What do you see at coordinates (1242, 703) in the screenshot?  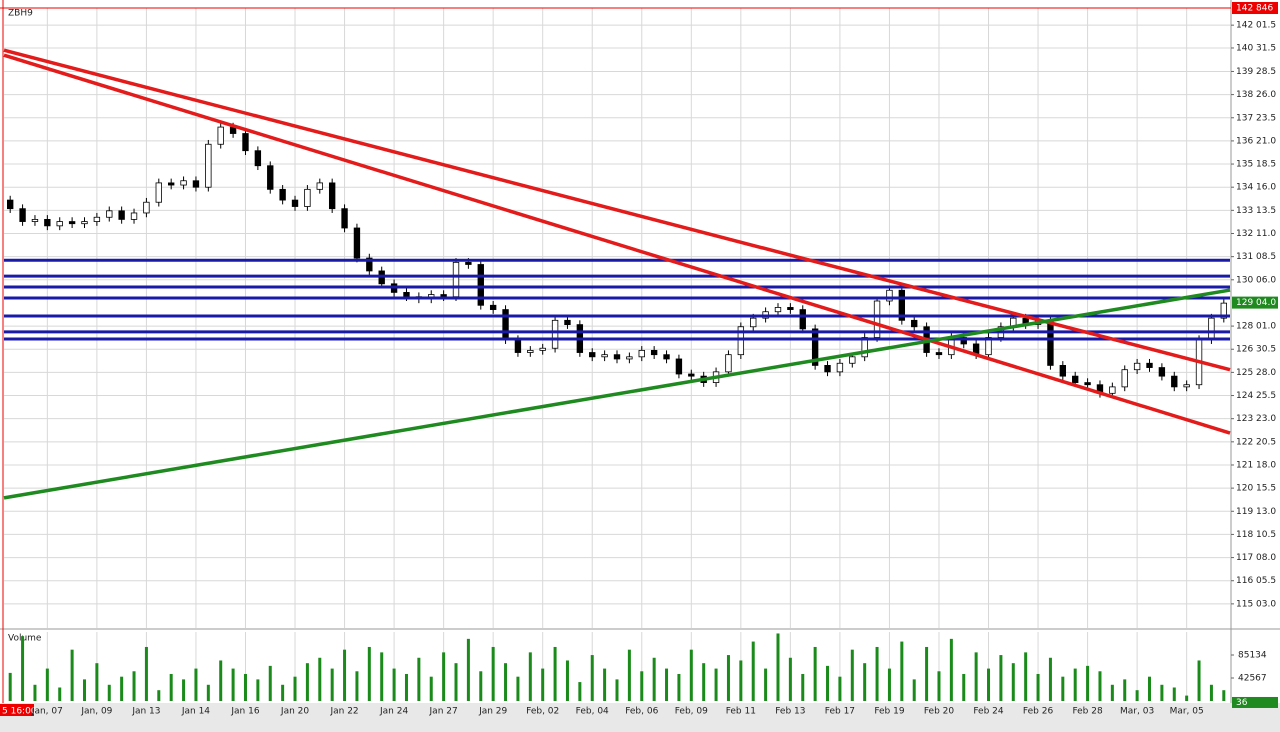 I see `volume-last-label: 36` at bounding box center [1242, 703].